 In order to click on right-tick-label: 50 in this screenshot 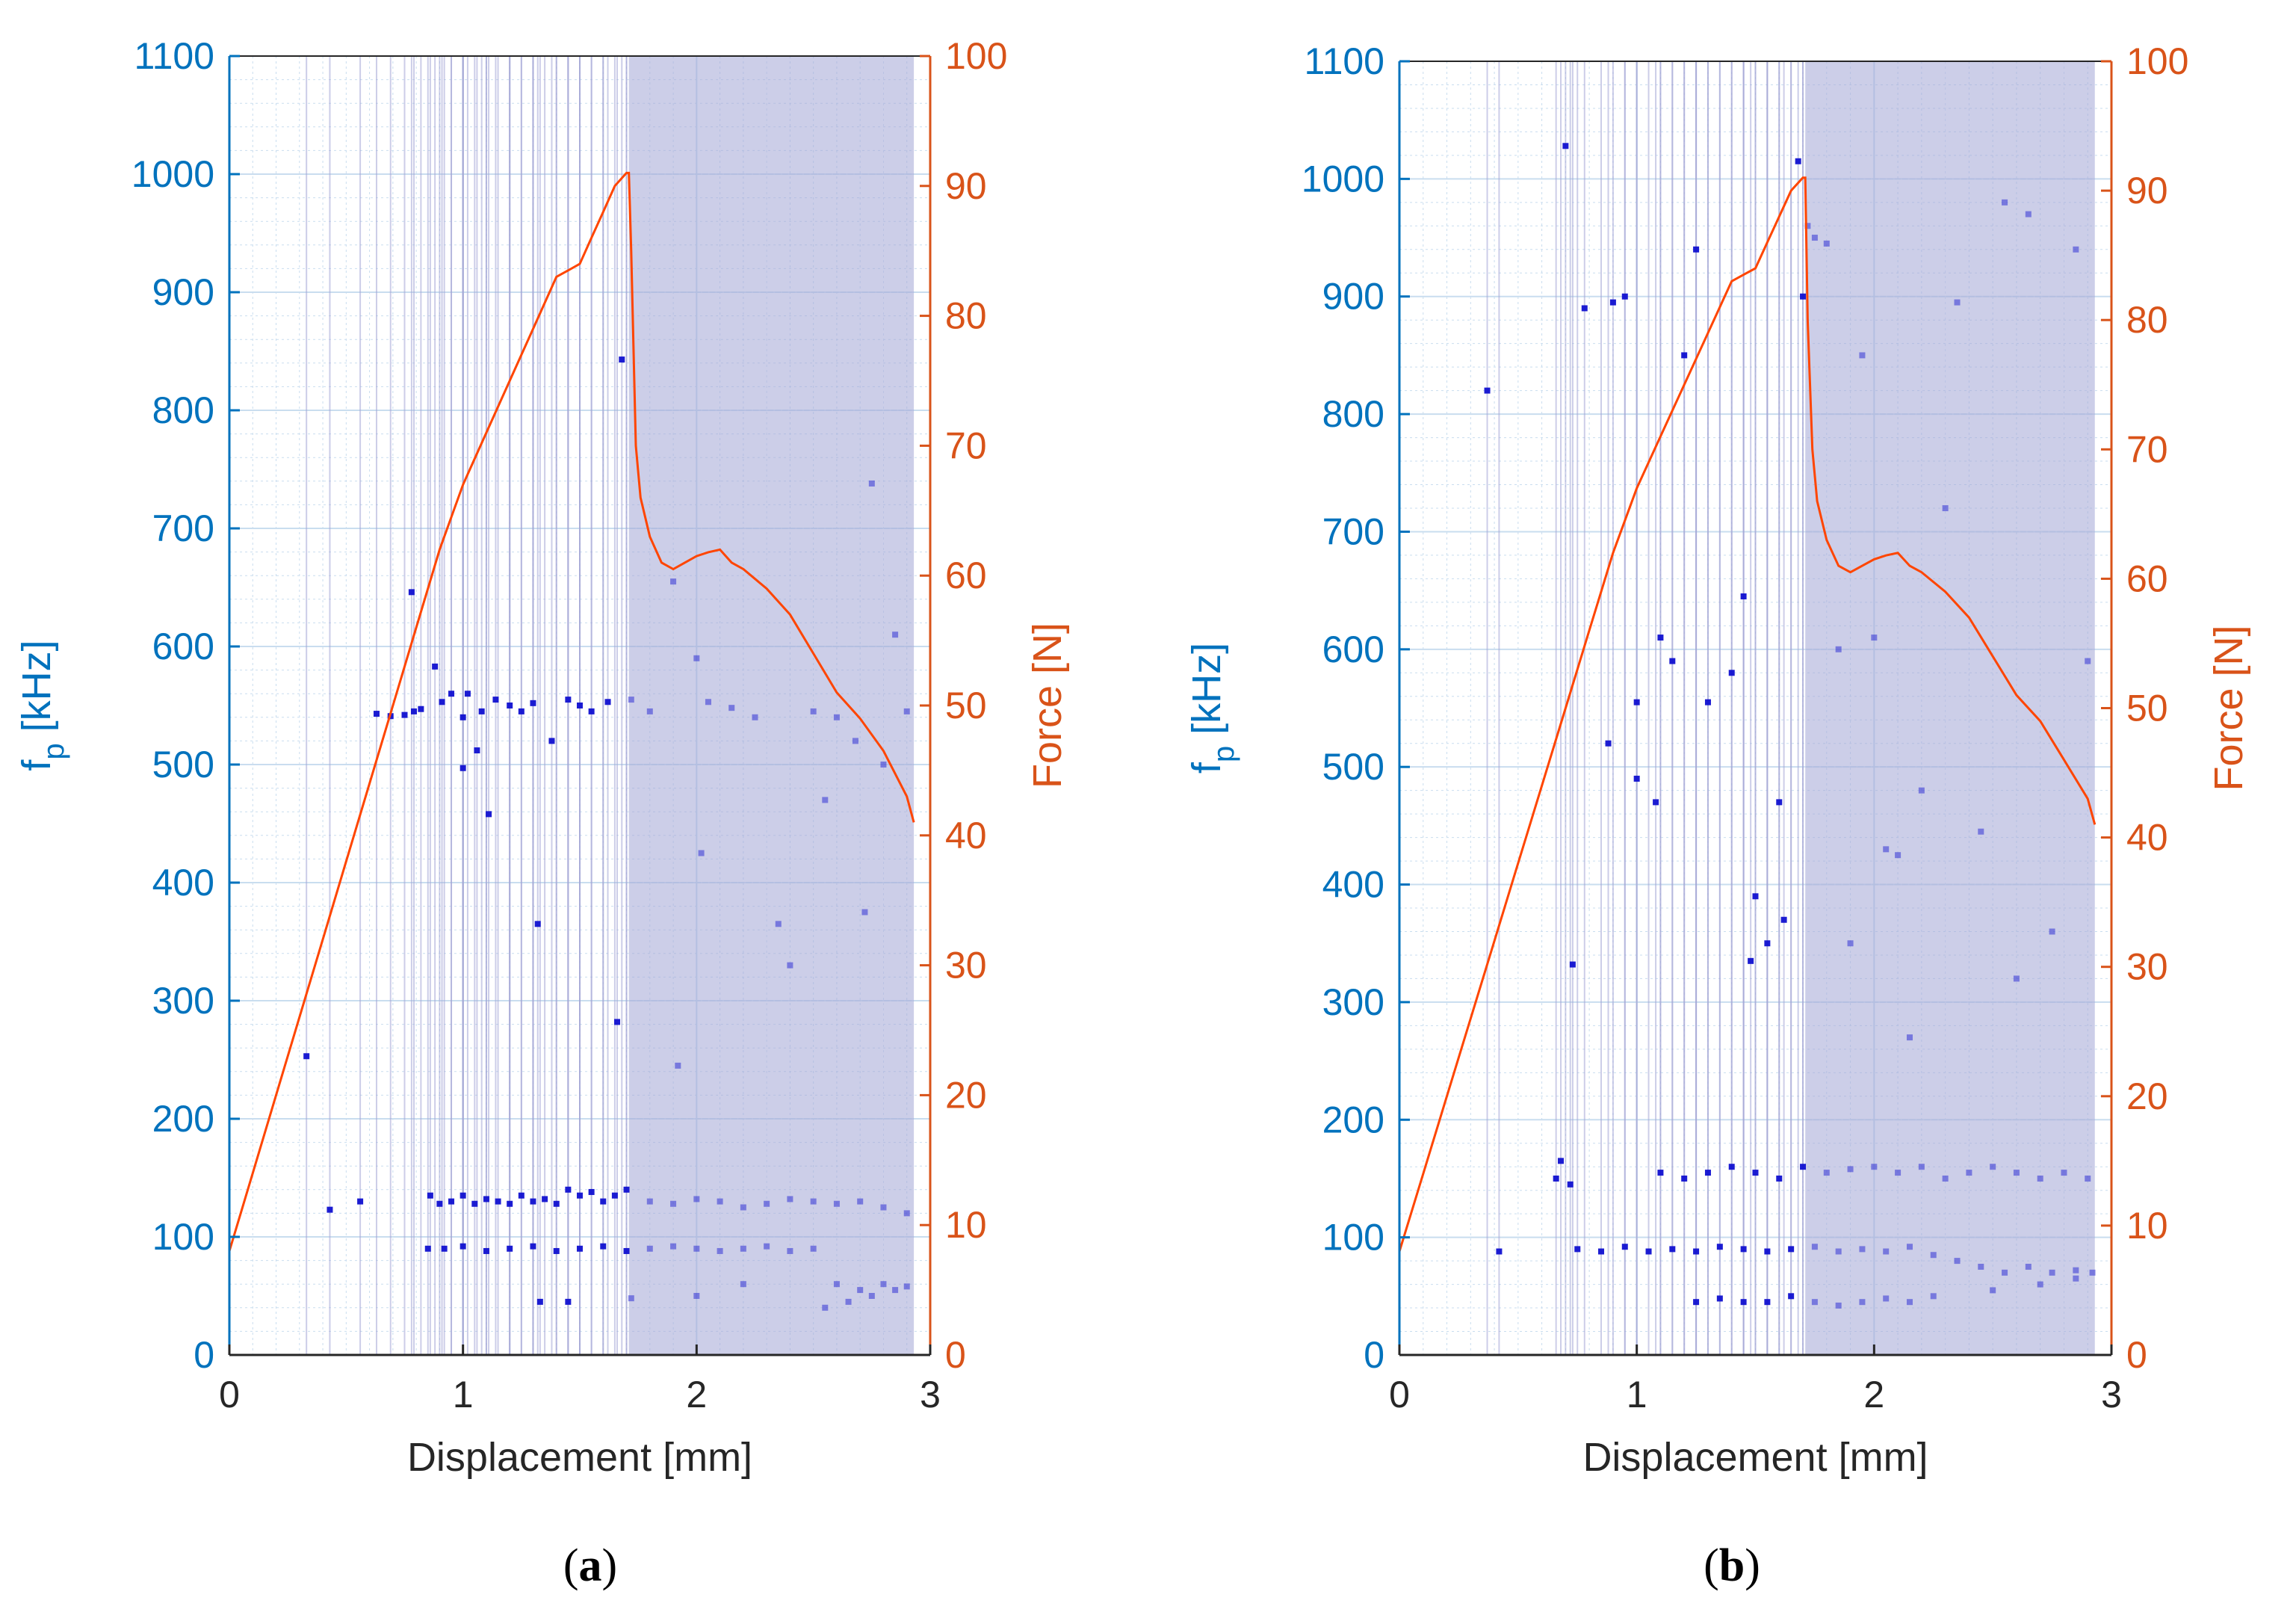, I will do `click(966, 706)`.